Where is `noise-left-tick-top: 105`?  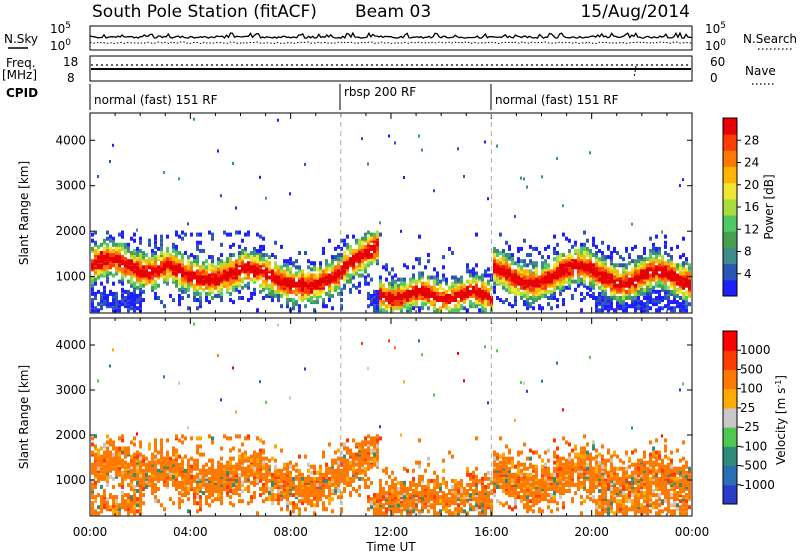
noise-left-tick-top: 105 is located at coordinates (60, 28).